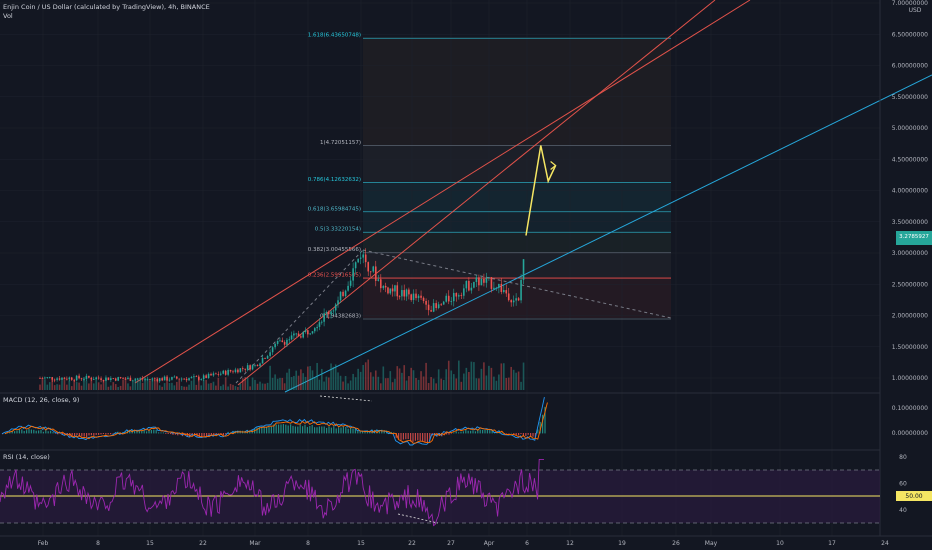 Image resolution: width=932 pixels, height=550 pixels. What do you see at coordinates (914, 496) in the screenshot?
I see `rsi-value-tag: 50.00` at bounding box center [914, 496].